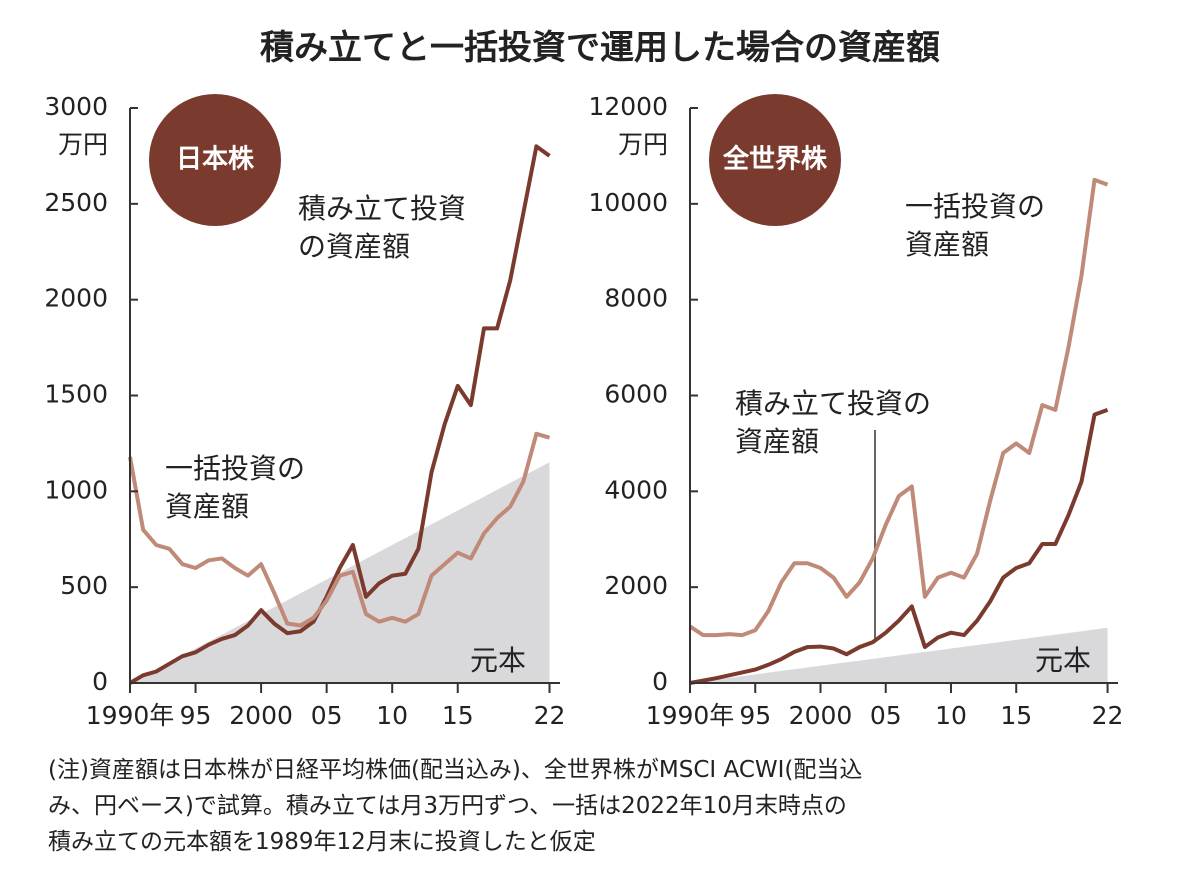 This screenshot has height=872, width=1200. What do you see at coordinates (76, 202) in the screenshot?
I see `y-tick-label: 2500` at bounding box center [76, 202].